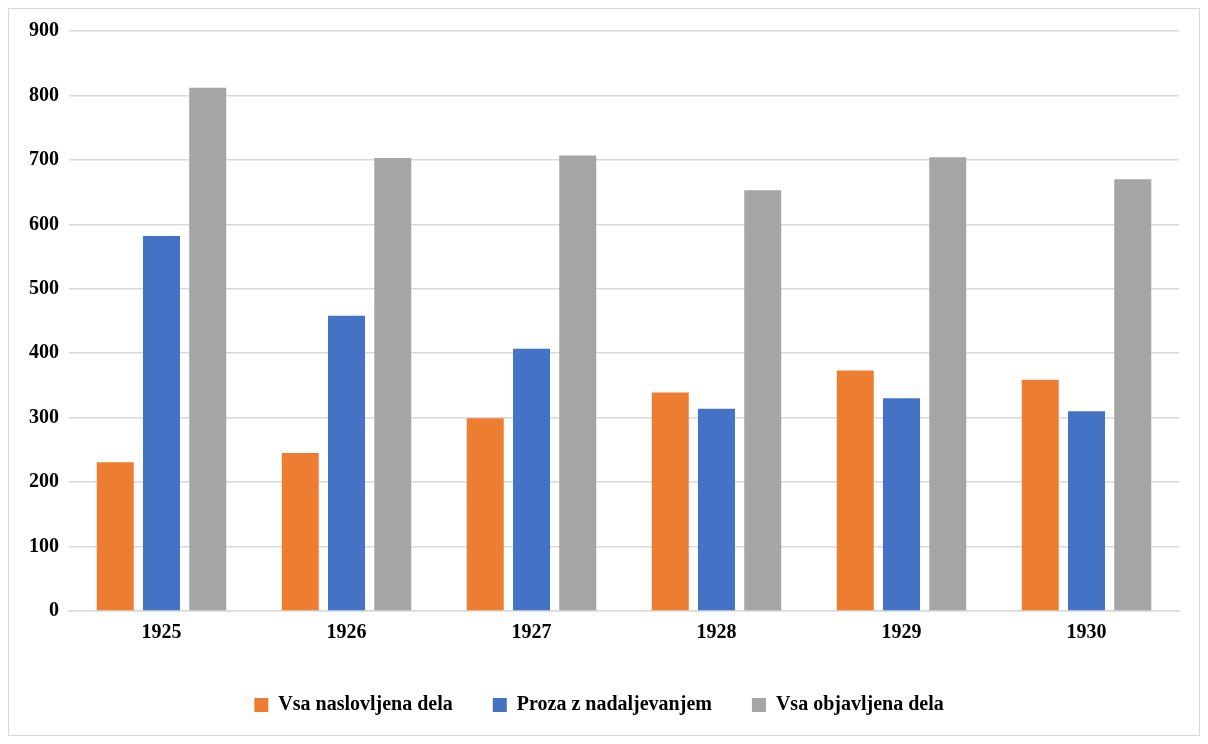  What do you see at coordinates (614, 704) in the screenshot?
I see `legend-label: Proza z nadaljevanjem` at bounding box center [614, 704].